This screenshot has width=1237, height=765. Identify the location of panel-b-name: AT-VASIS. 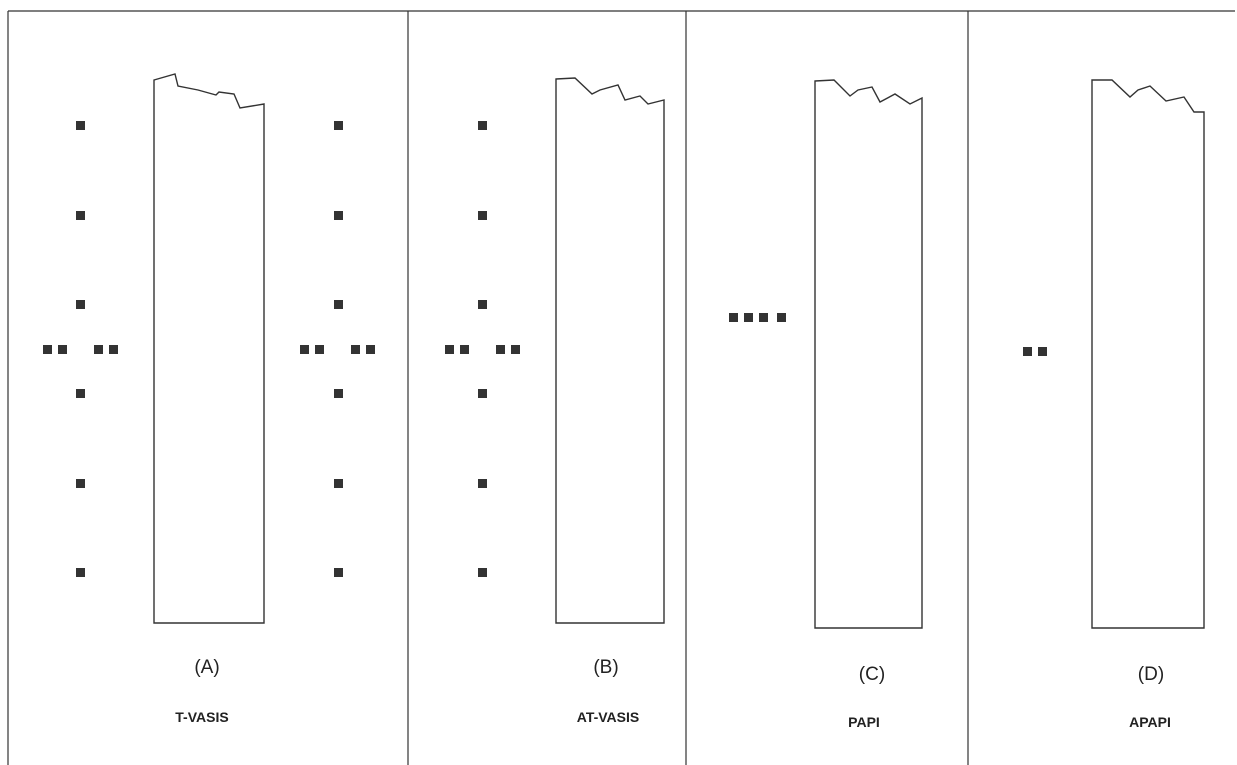
(608, 717).